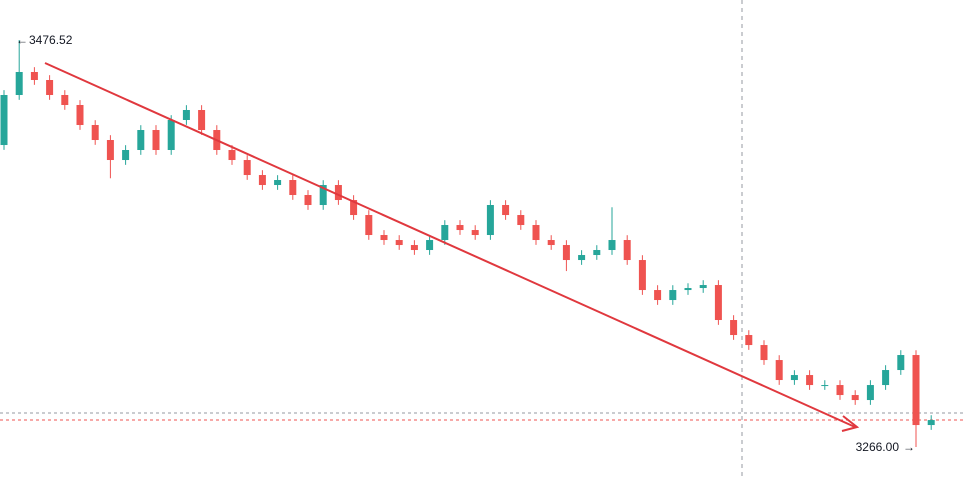 The image size is (965, 480). Describe the element at coordinates (51, 40) in the screenshot. I see `max-label: 3476.52` at that location.